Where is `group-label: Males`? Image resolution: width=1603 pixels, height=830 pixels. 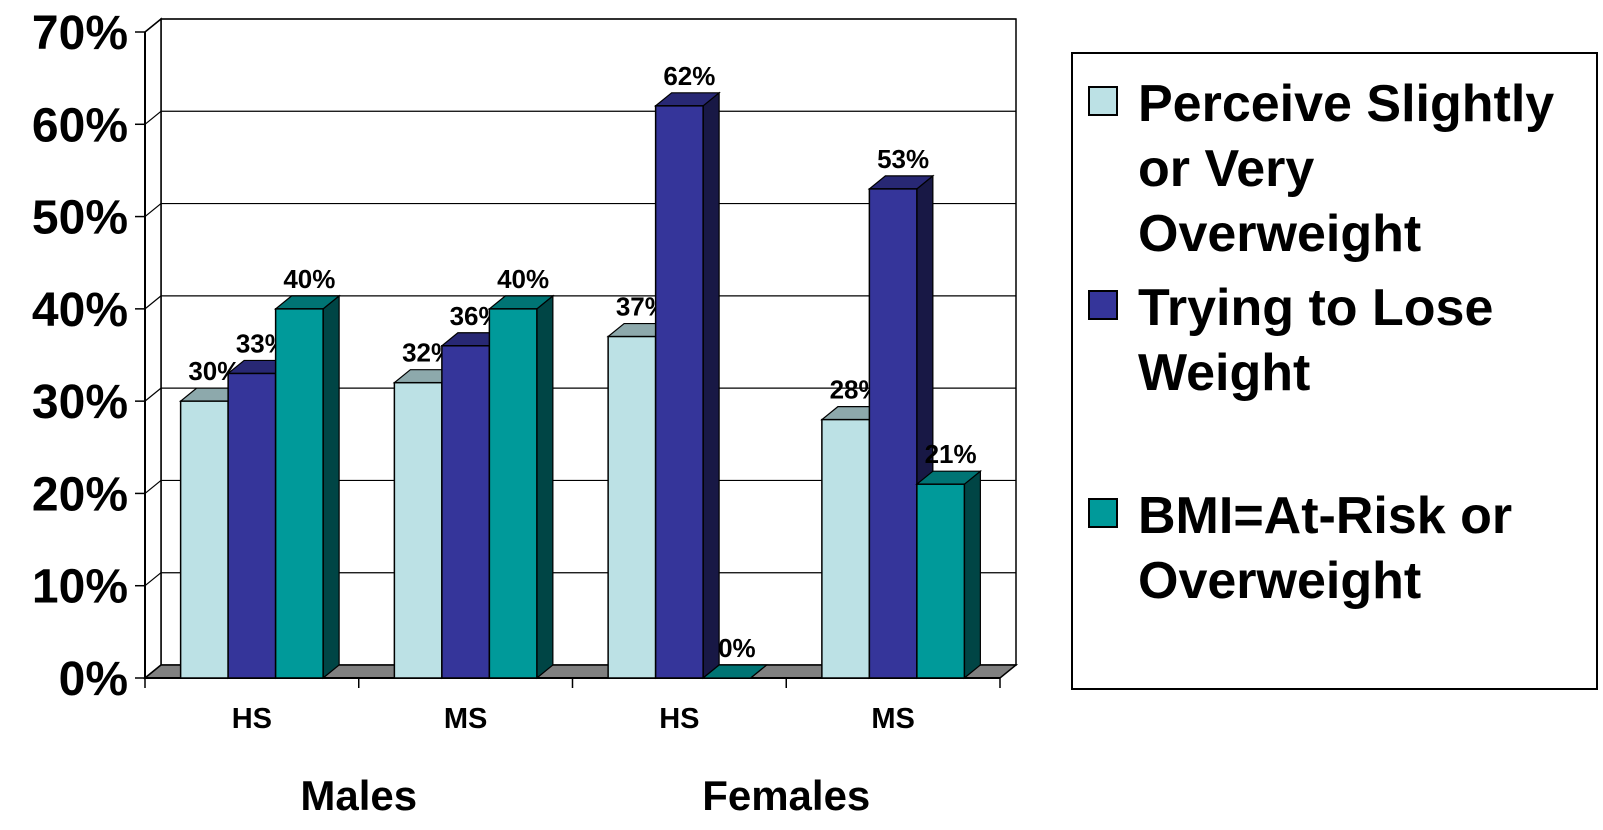 group-label: Males is located at coordinates (358, 795).